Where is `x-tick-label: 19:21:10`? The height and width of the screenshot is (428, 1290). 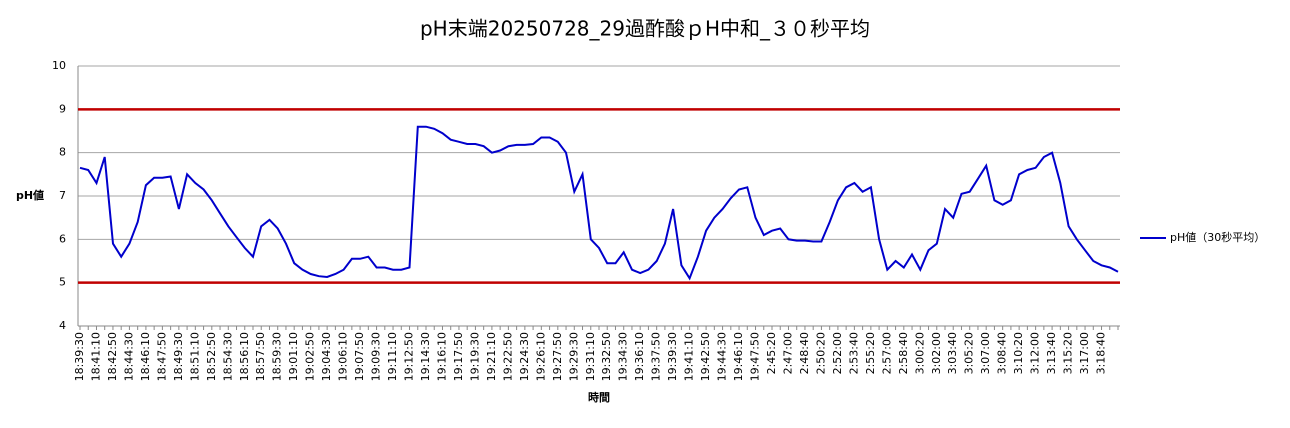 x-tick-label: 19:21:10 is located at coordinates (491, 356).